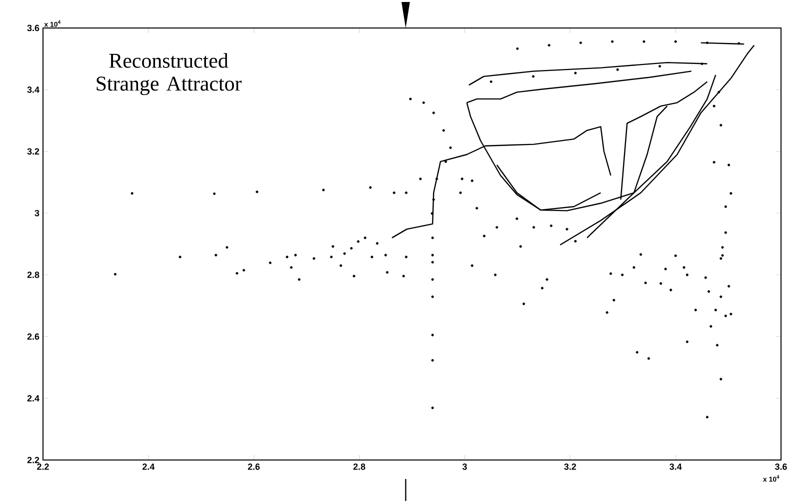  What do you see at coordinates (33, 275) in the screenshot?
I see `y-tick-label: 2.8` at bounding box center [33, 275].